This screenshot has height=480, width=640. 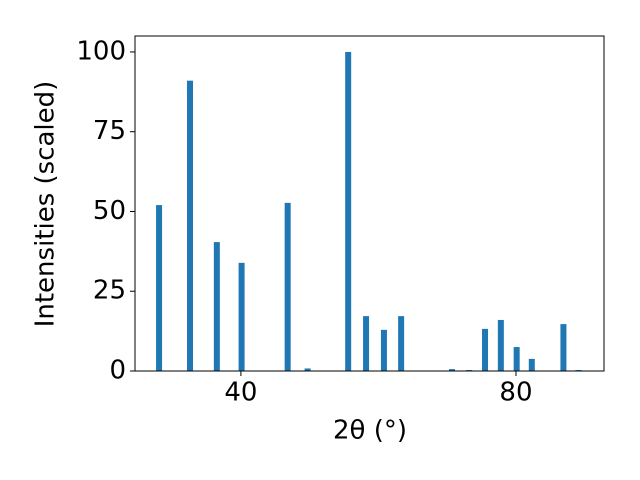 What do you see at coordinates (101, 51) in the screenshot?
I see `y-tick-label: 100` at bounding box center [101, 51].